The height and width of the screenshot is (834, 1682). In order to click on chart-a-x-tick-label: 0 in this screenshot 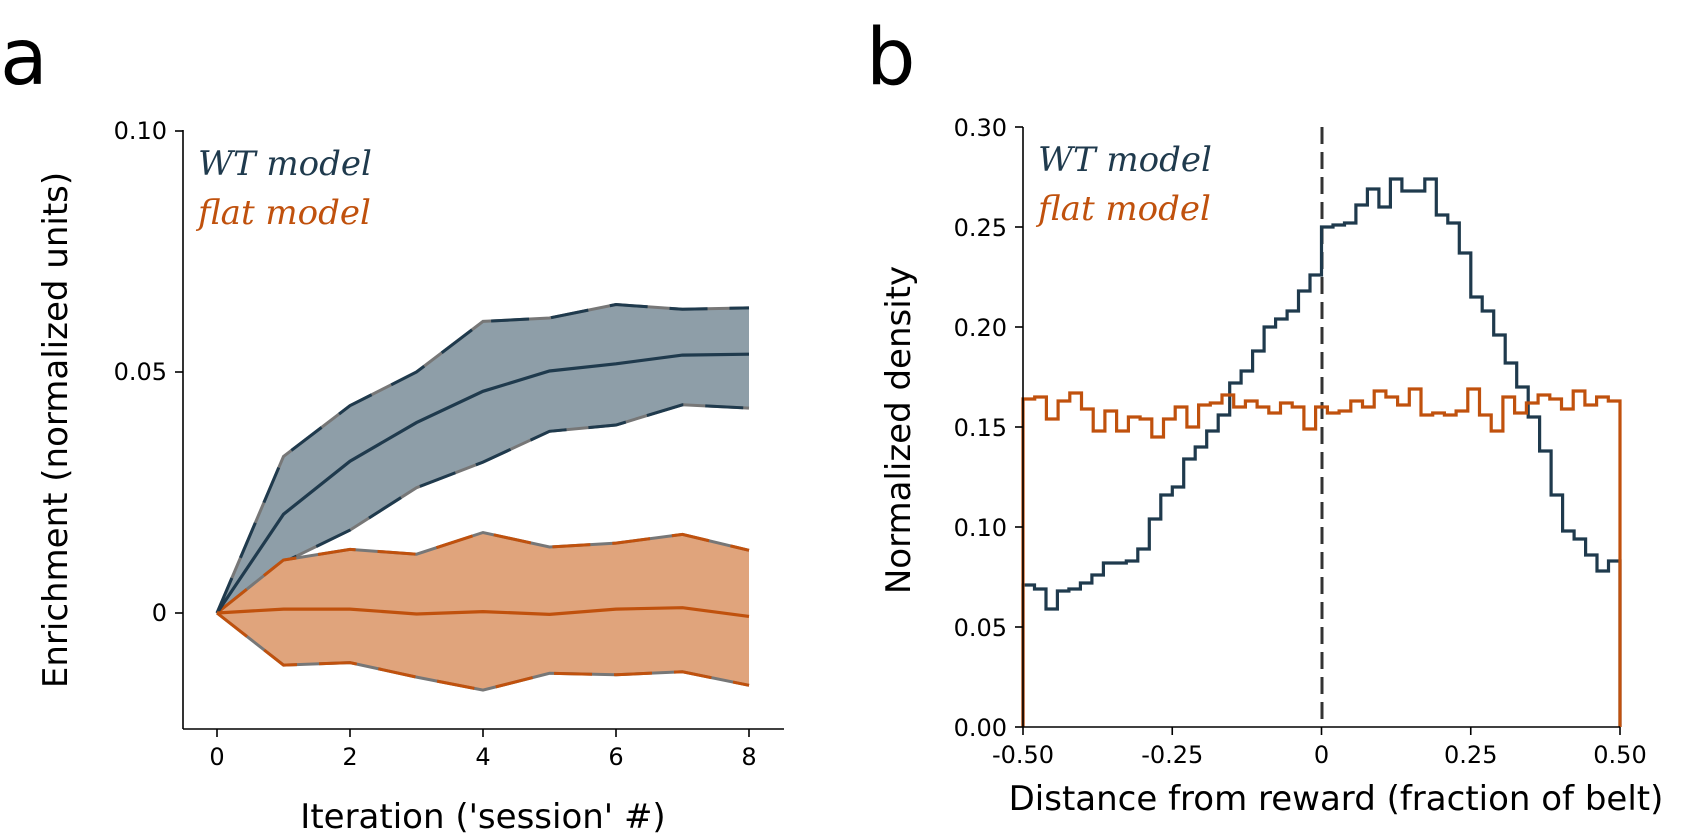, I will do `click(216, 757)`.